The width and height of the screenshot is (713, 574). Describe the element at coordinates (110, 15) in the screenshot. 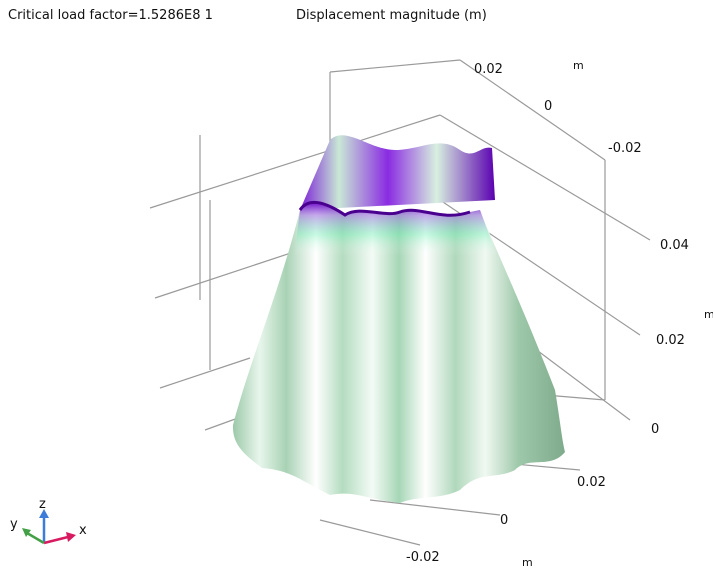

I see `plot-title: Critical load factor=1.5286E8 1` at that location.